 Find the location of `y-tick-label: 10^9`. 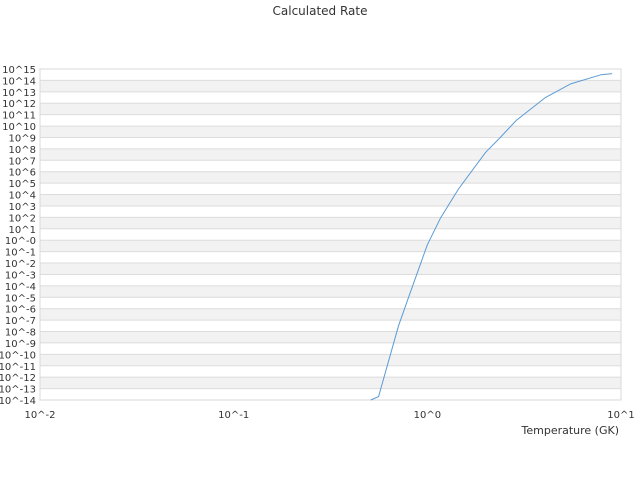

y-tick-label: 10^9 is located at coordinates (22, 138).